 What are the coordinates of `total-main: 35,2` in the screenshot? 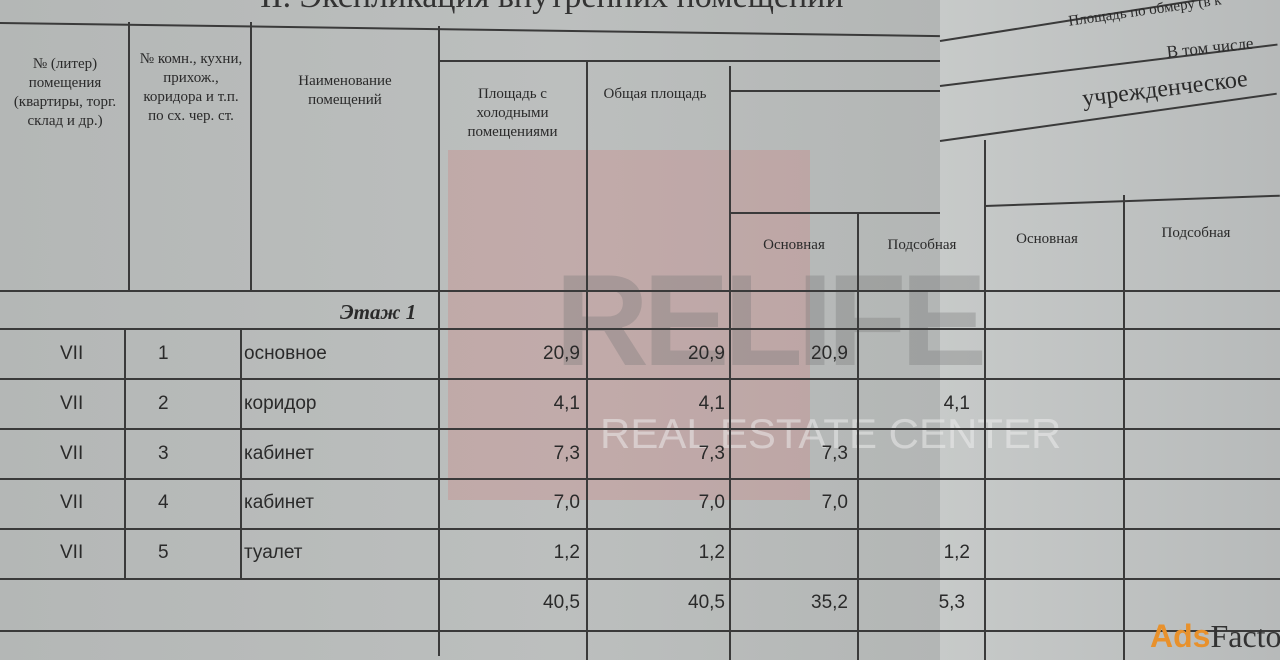 It's located at (829, 602).